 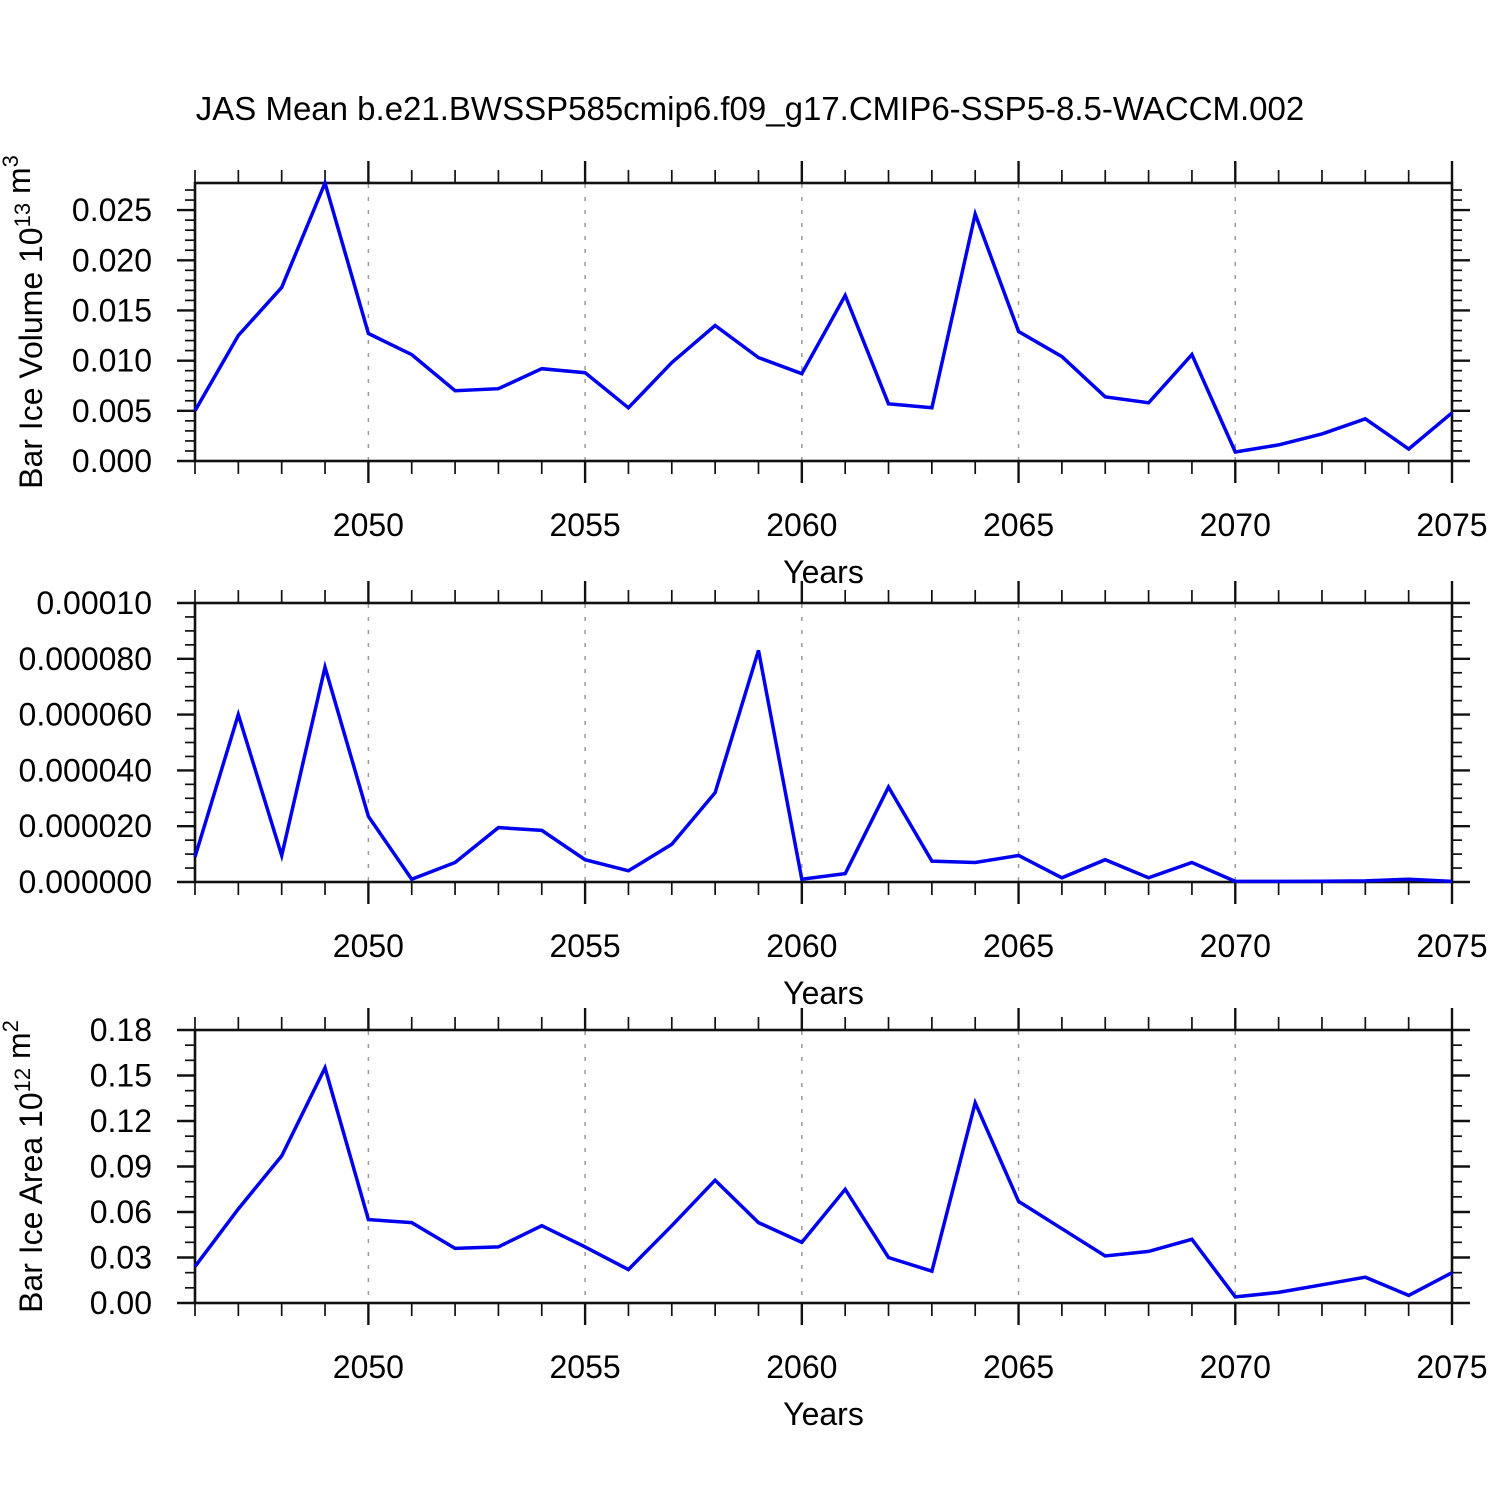 What do you see at coordinates (121, 1121) in the screenshot?
I see `y-tick-label: 0.12` at bounding box center [121, 1121].